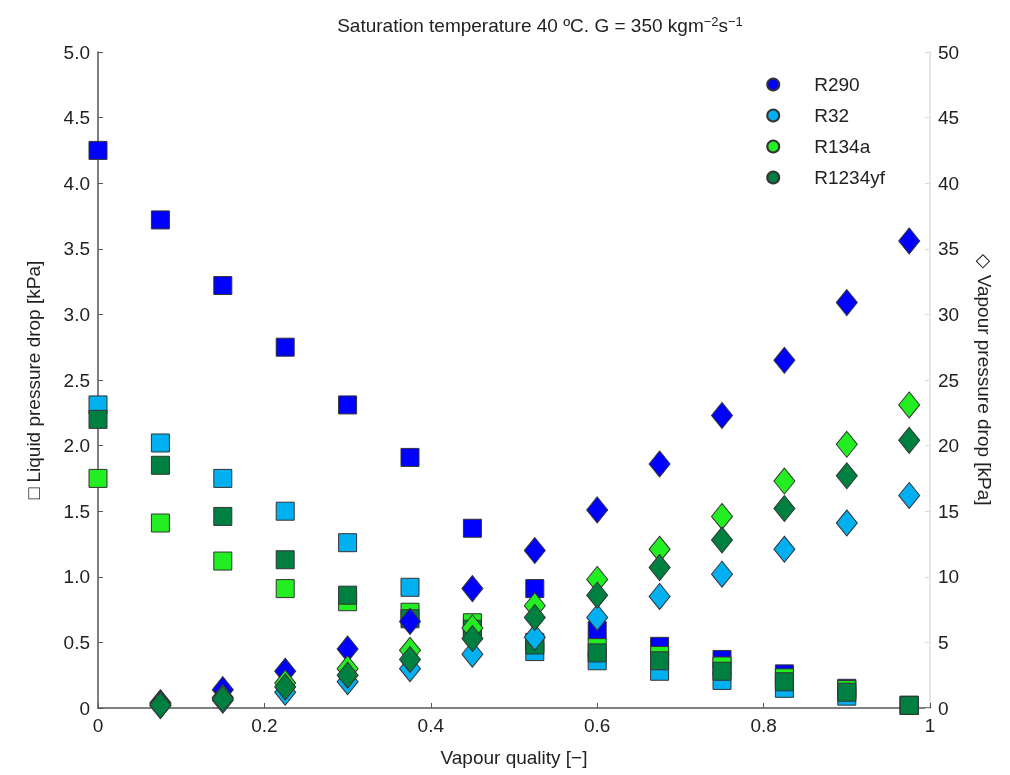 The height and width of the screenshot is (775, 1010). Describe the element at coordinates (431, 725) in the screenshot. I see `x-tick-label: 0.4` at that location.